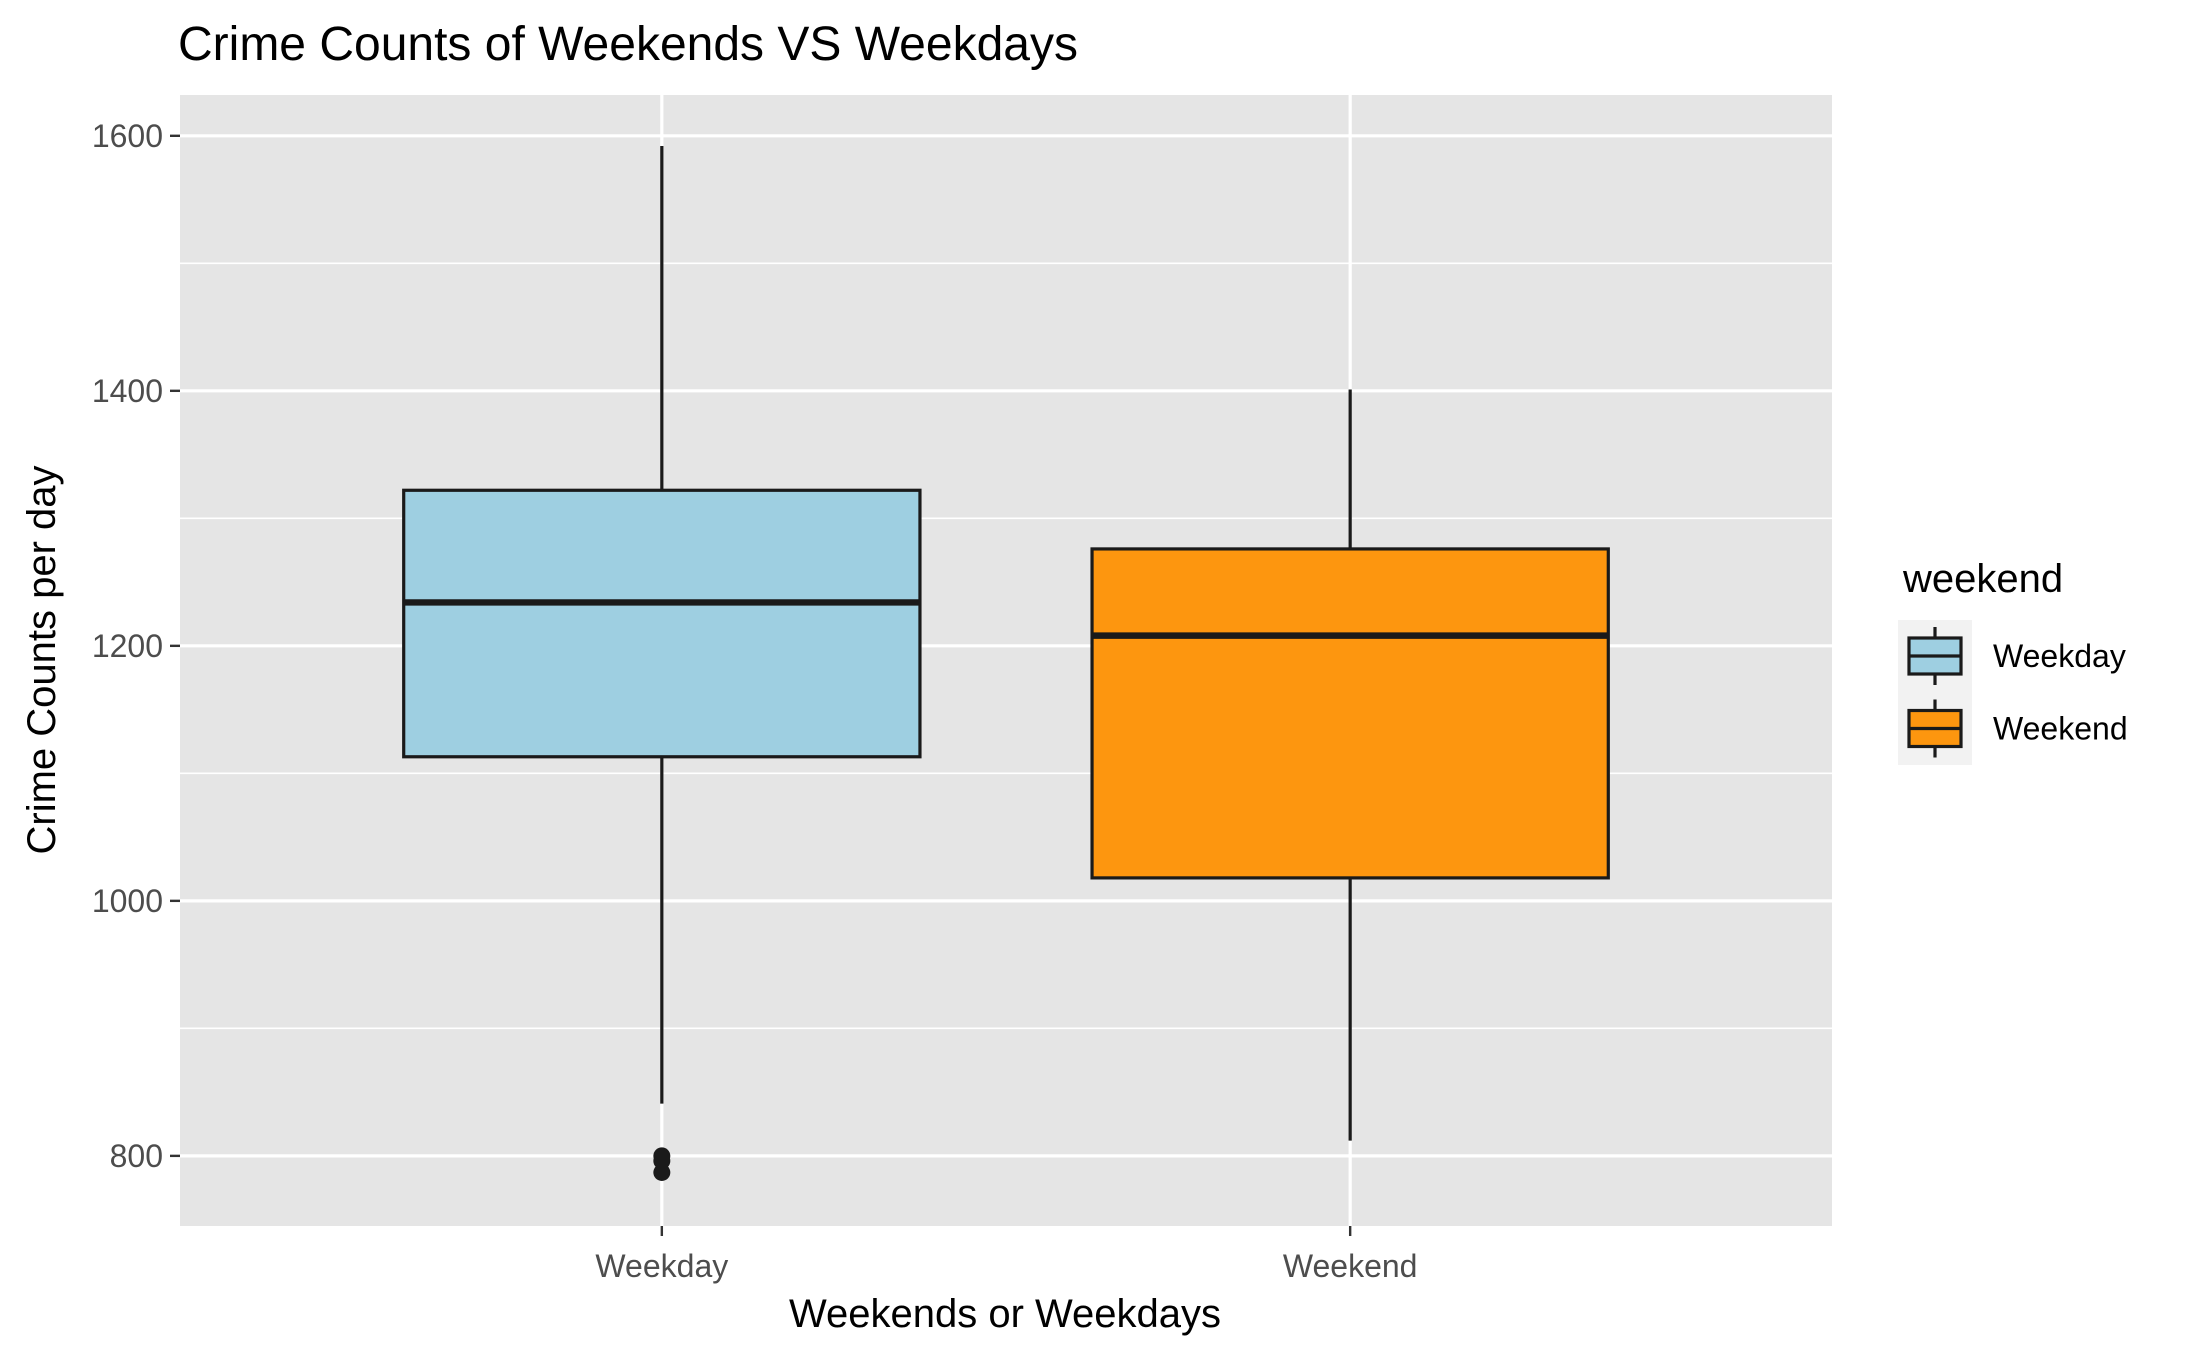 The image size is (2187, 1351). Describe the element at coordinates (1350, 1266) in the screenshot. I see `x-tick-label: Weekend` at that location.